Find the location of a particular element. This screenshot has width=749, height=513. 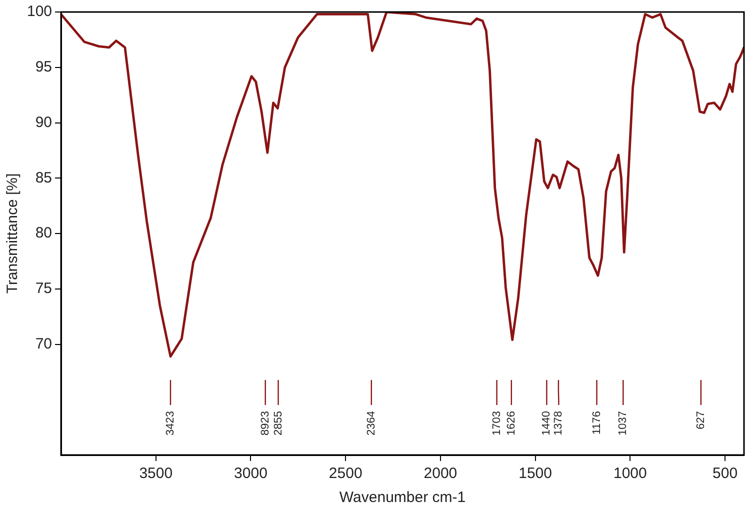

x-tick-label: 500 is located at coordinates (725, 473).